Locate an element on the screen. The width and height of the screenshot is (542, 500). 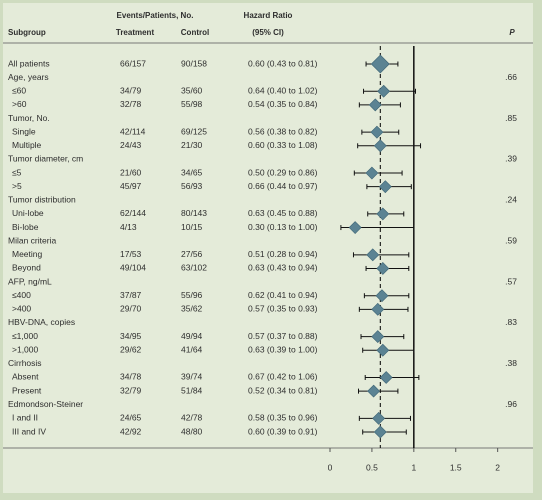
row-label: ≤5 is located at coordinates (17, 172).